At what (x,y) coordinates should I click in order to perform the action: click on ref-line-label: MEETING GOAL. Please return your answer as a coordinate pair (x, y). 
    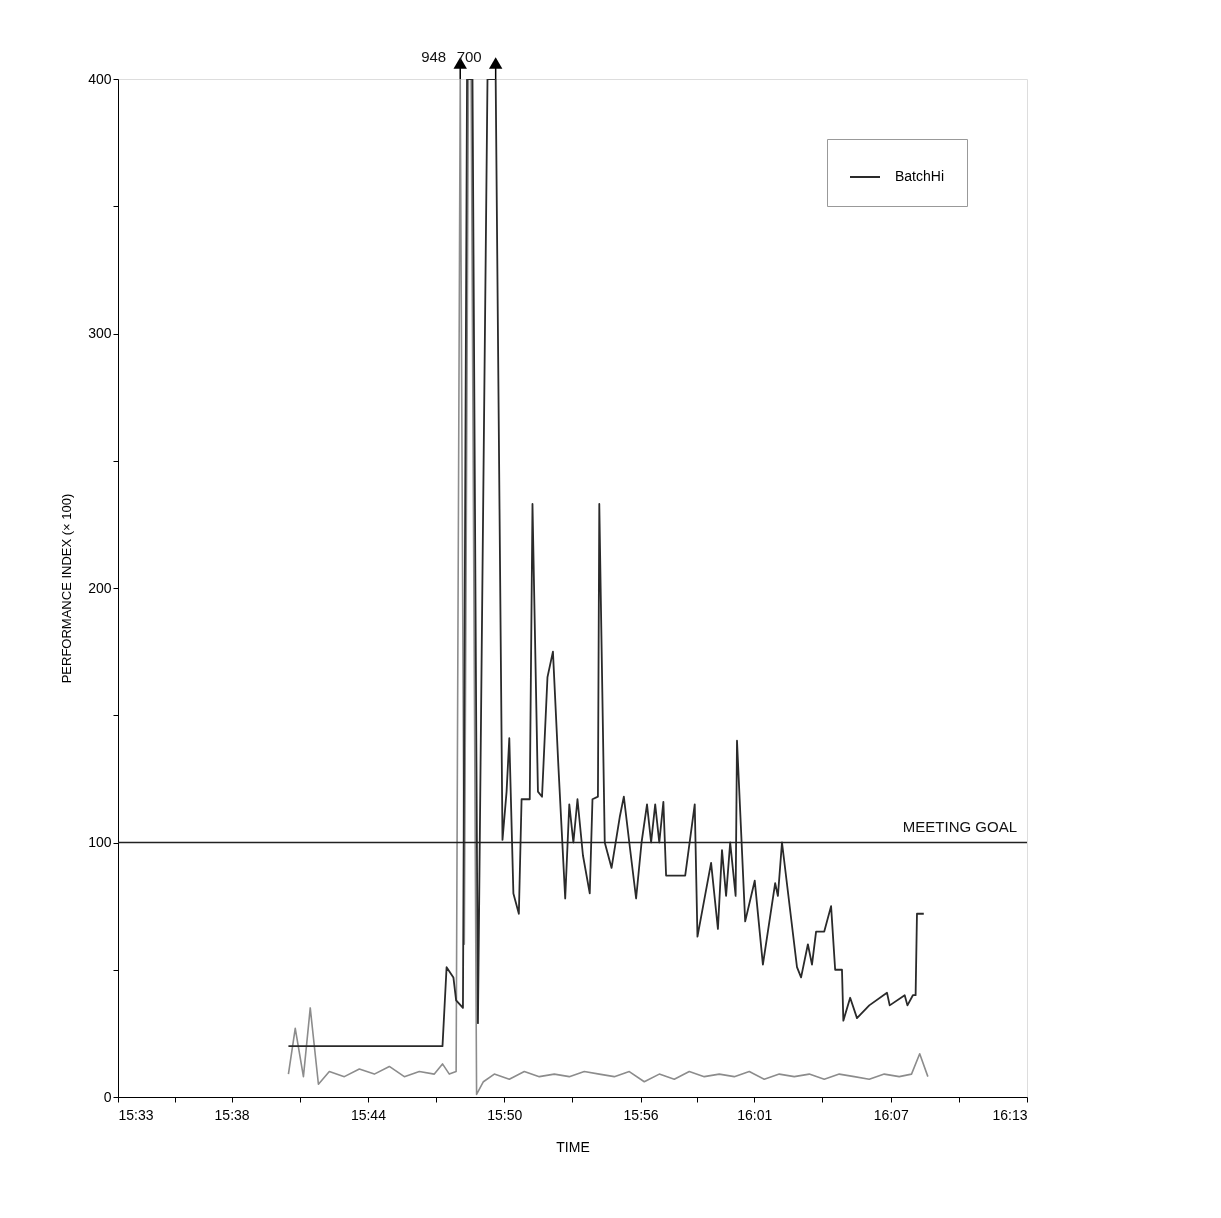
    Looking at the image, I should click on (959, 826).